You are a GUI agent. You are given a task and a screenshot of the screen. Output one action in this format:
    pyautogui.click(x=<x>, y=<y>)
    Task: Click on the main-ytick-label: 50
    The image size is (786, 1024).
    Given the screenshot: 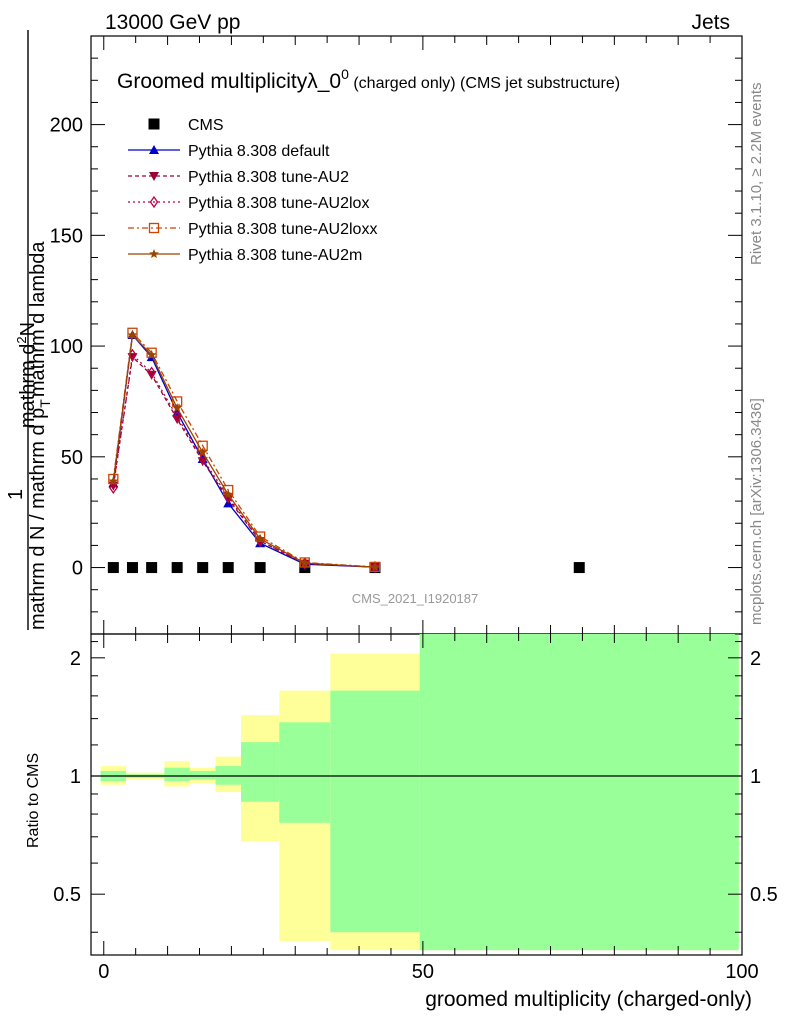 What is the action you would take?
    pyautogui.click(x=72, y=458)
    